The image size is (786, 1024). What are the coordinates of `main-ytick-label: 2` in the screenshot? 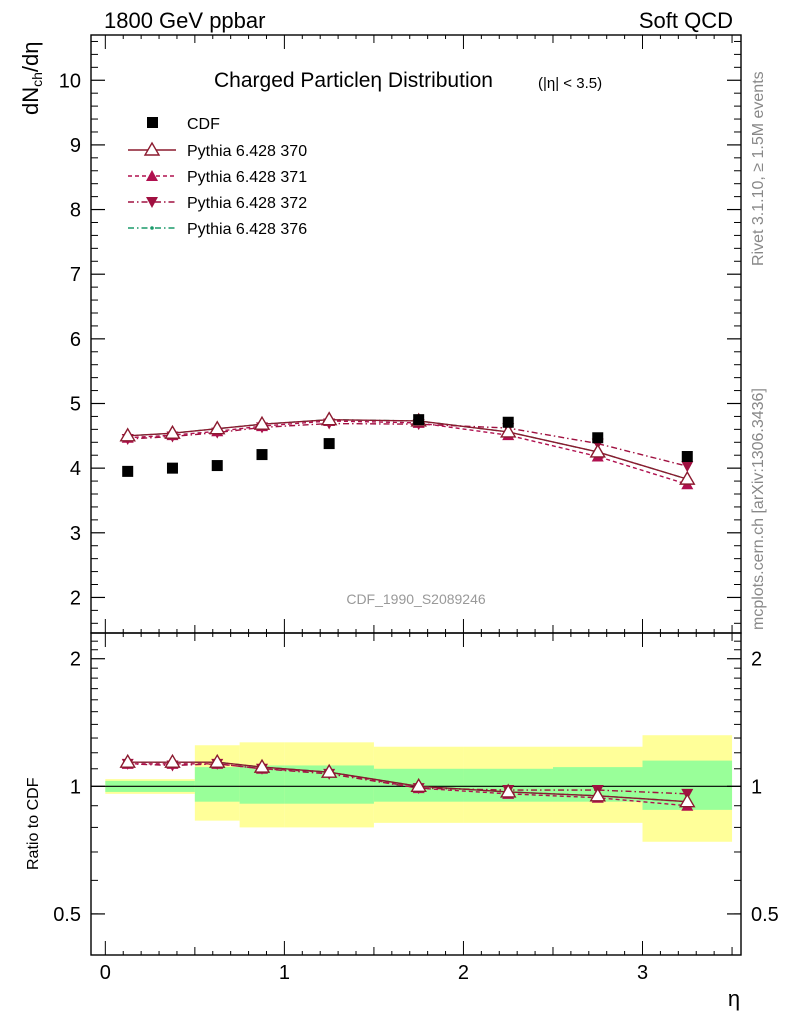 It's located at (75, 598).